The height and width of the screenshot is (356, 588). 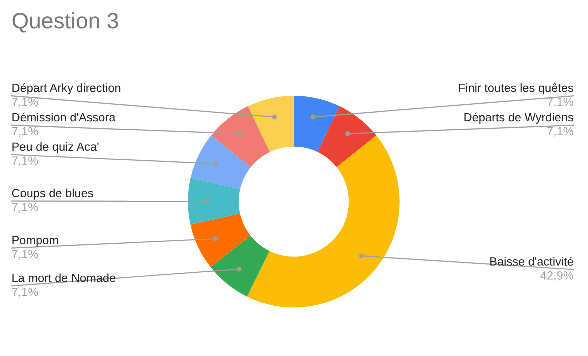 What do you see at coordinates (557, 277) in the screenshot?
I see `data-label: 42,9%` at bounding box center [557, 277].